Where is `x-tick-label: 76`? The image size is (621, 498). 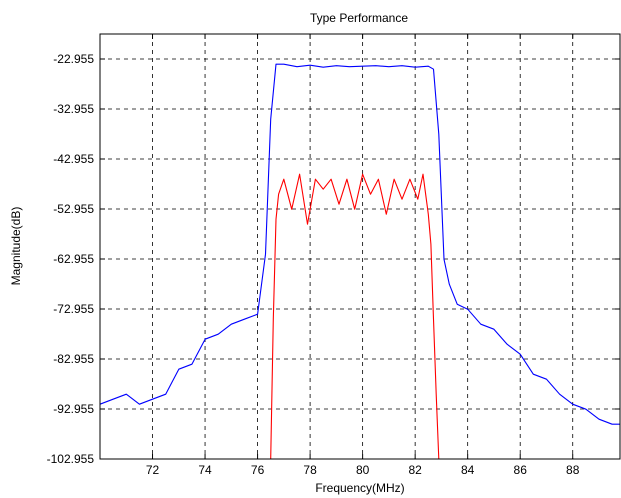 x-tick-label: 76 is located at coordinates (258, 470).